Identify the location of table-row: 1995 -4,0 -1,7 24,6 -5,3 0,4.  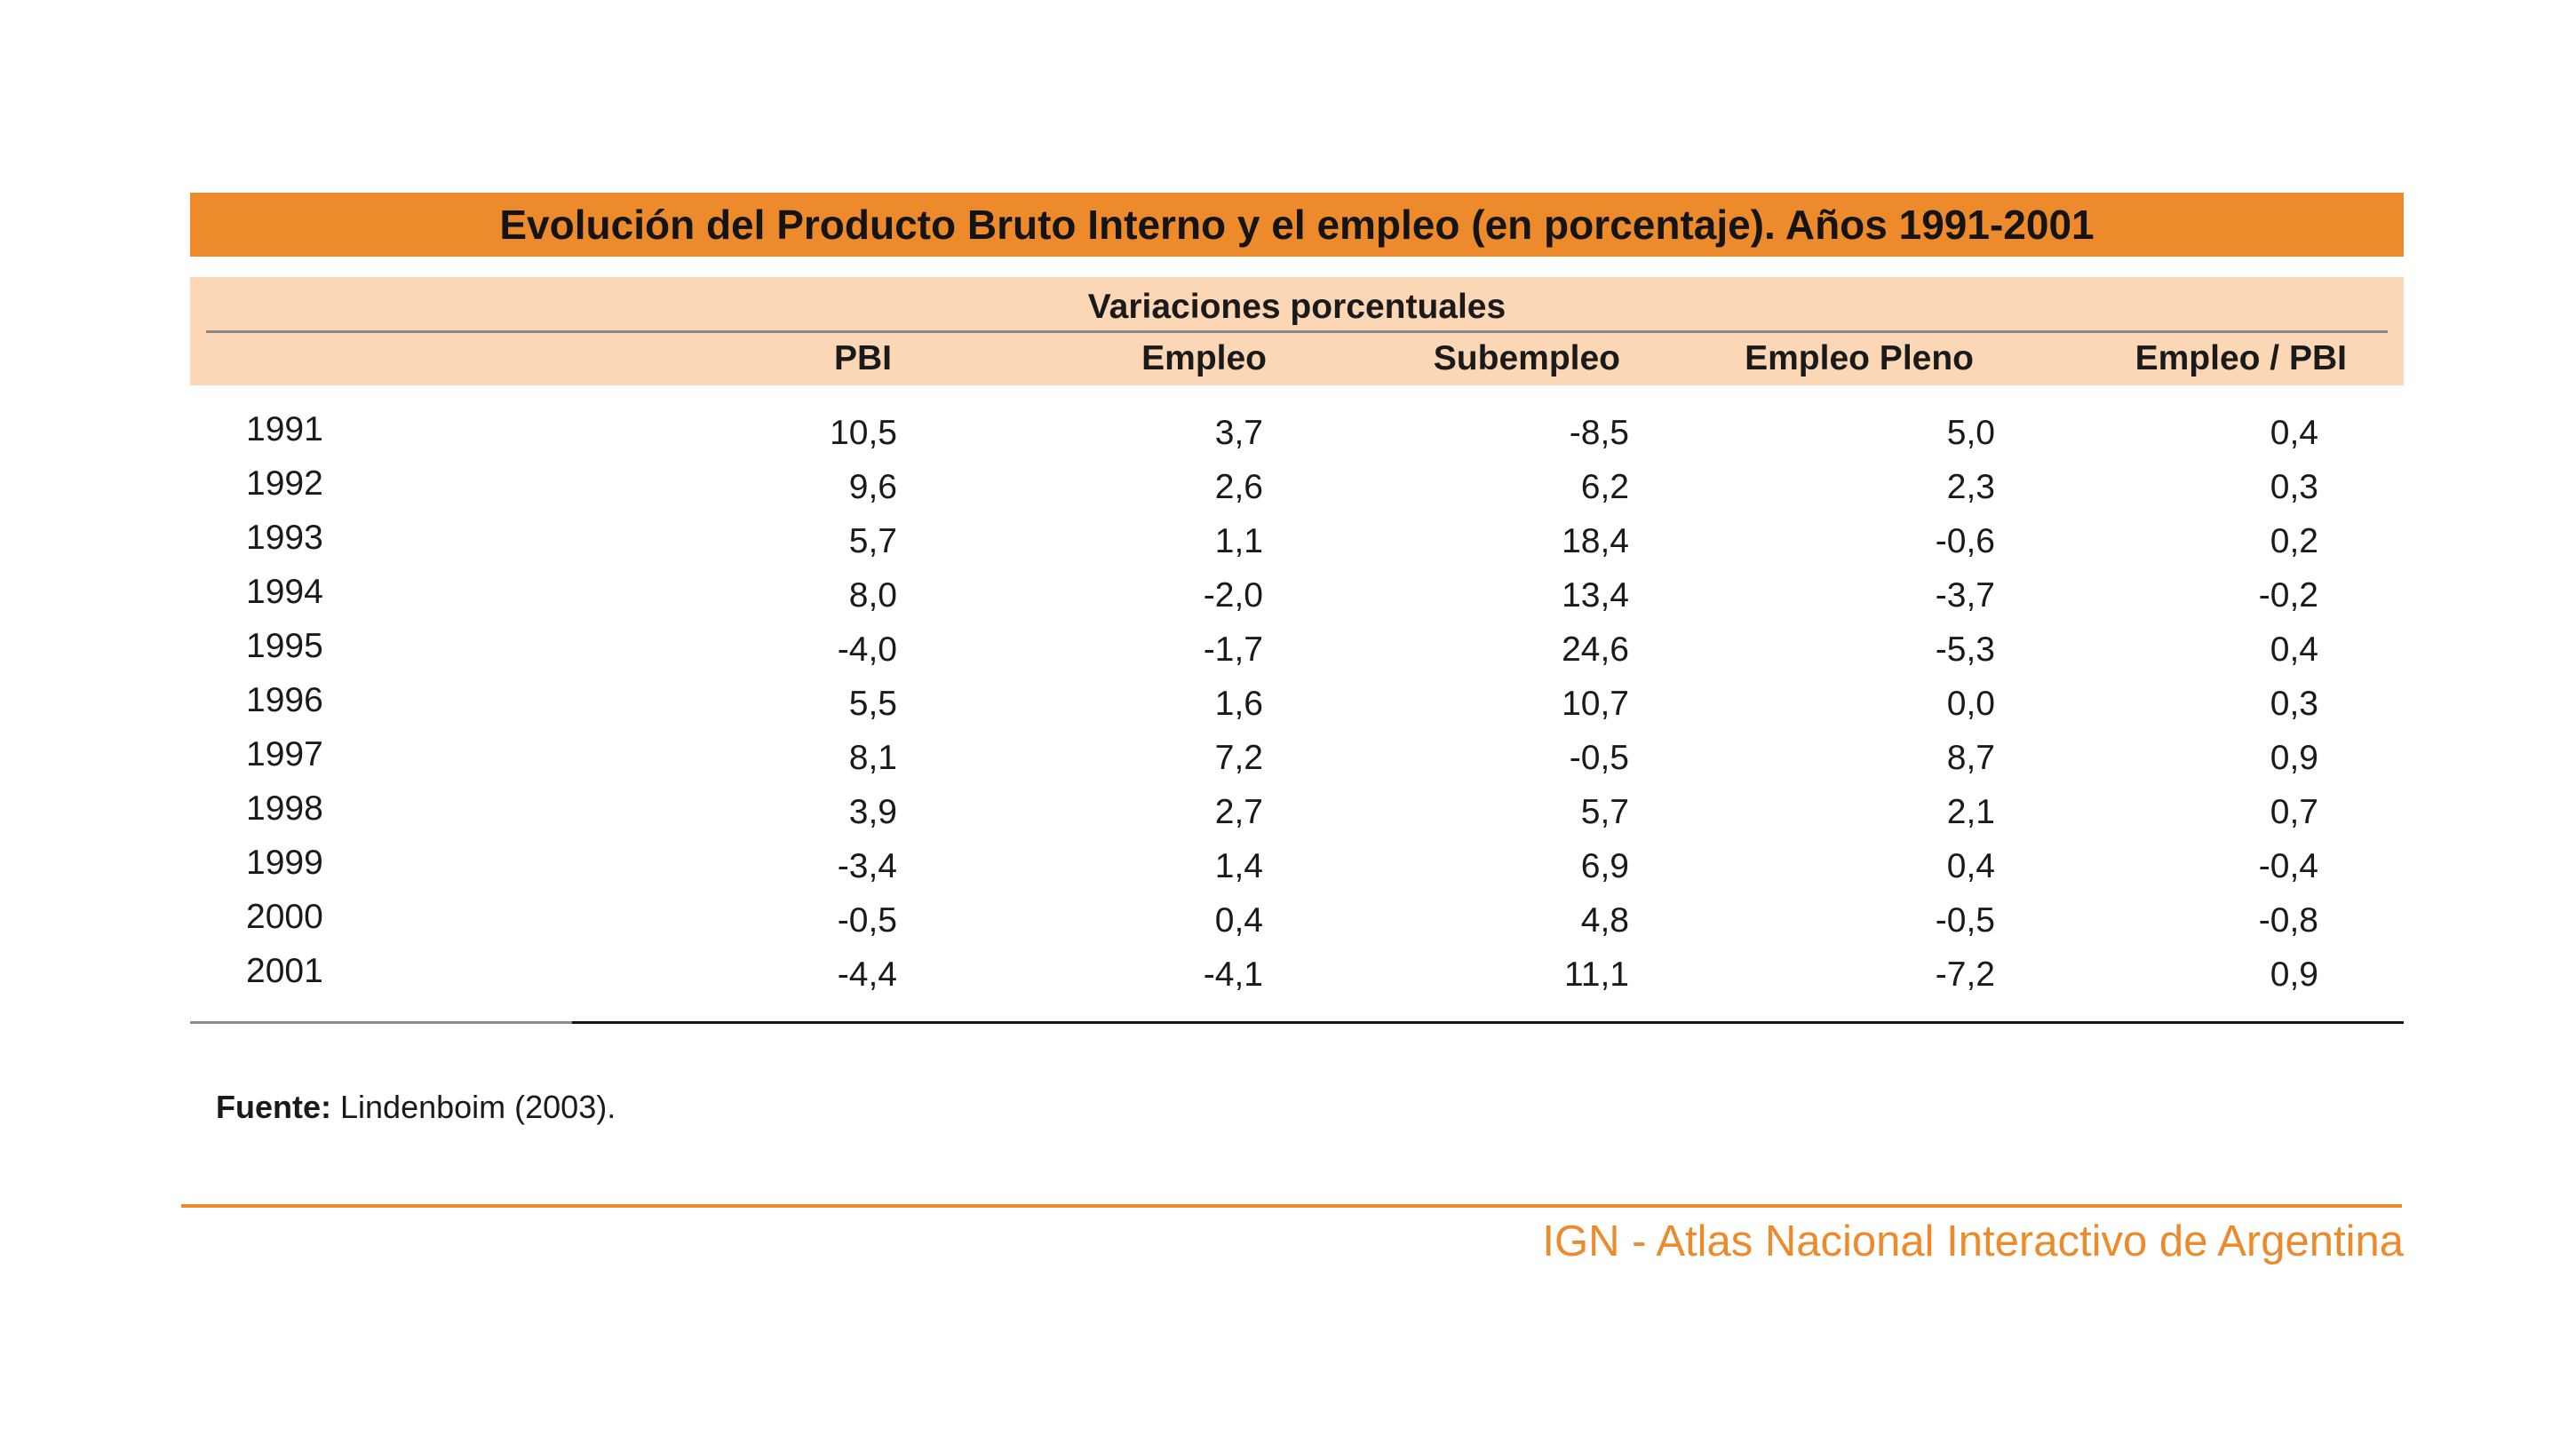
(1297, 654).